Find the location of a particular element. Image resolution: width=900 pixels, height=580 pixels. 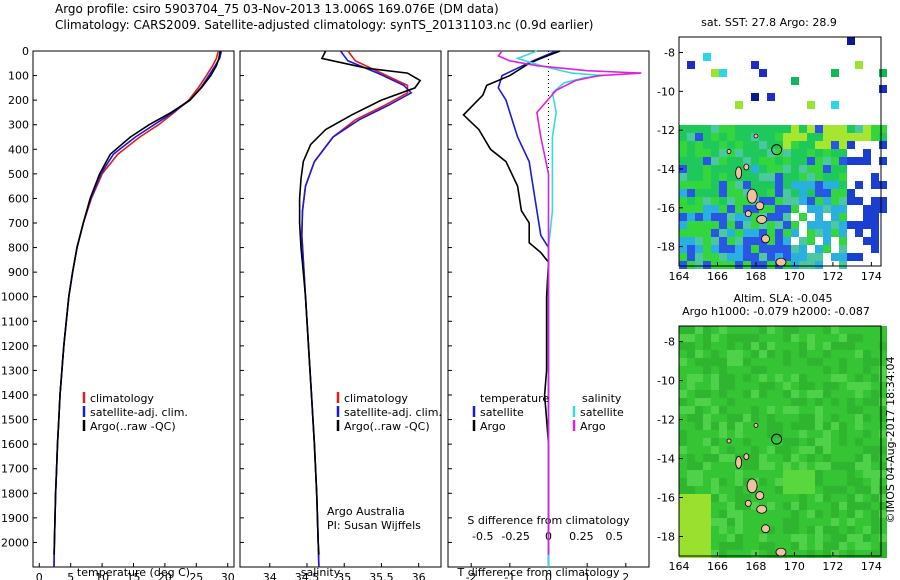

sla_map-xtick-label: 172 is located at coordinates (832, 566).